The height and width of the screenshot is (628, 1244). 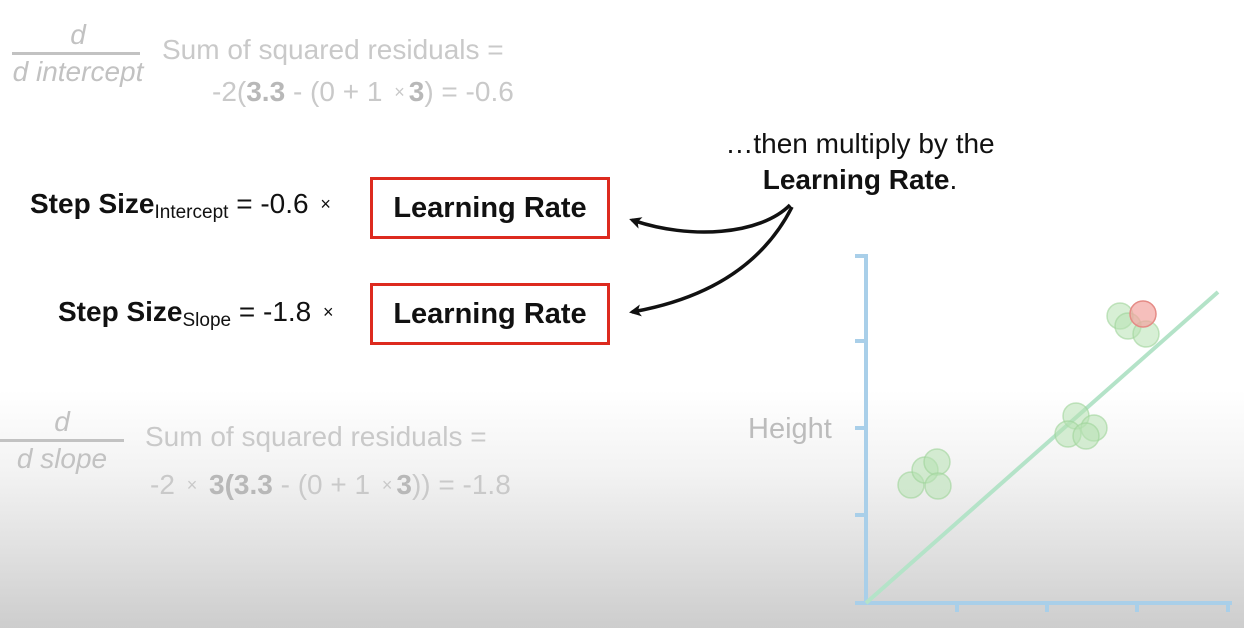 I want to click on data-points, so click(x=1028, y=401).